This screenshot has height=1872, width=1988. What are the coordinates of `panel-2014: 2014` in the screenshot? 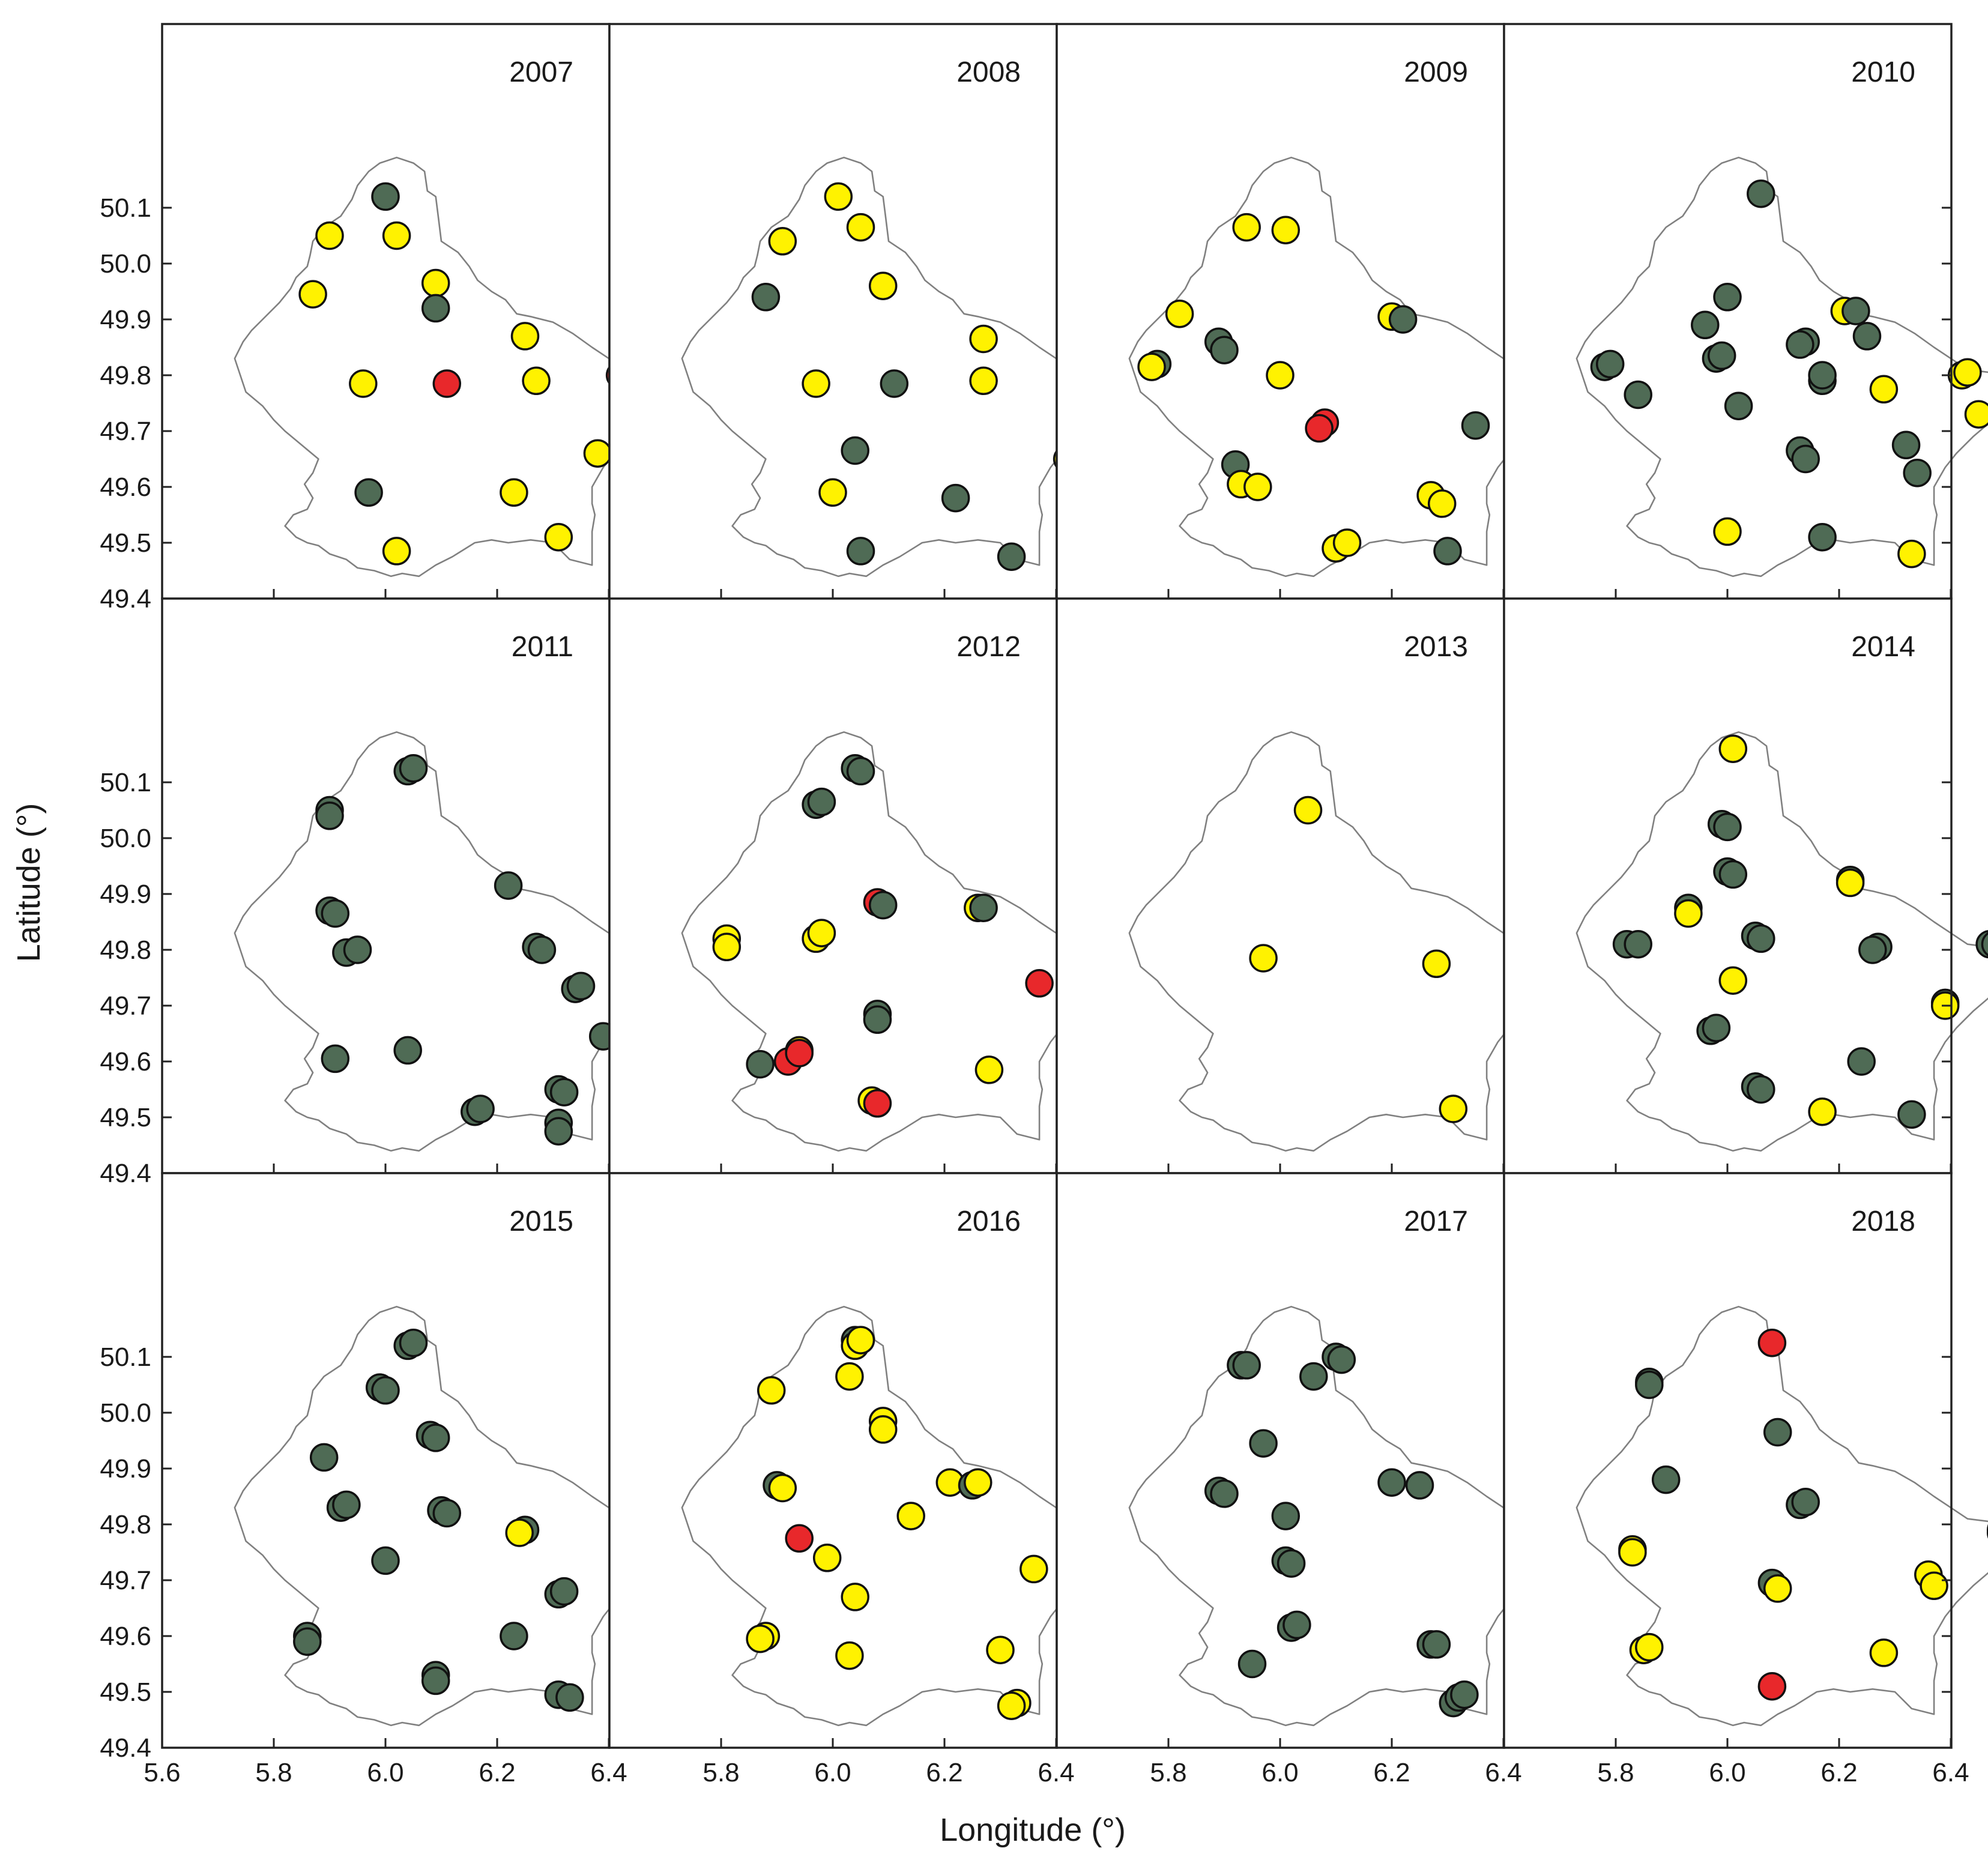 It's located at (1745, 885).